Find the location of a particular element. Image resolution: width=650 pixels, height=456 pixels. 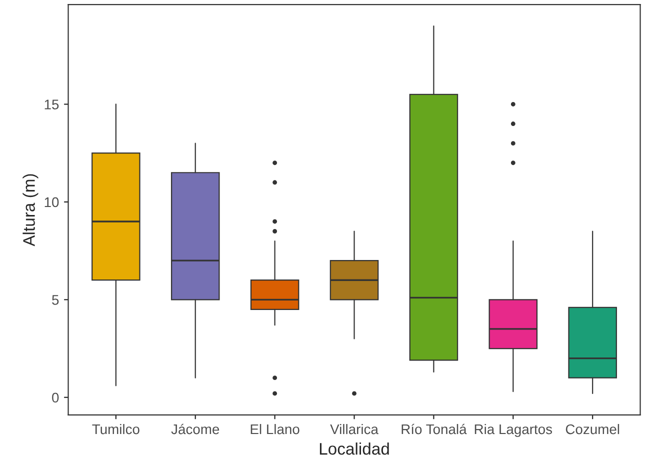

y-tick-label: 0 is located at coordinates (55, 397).